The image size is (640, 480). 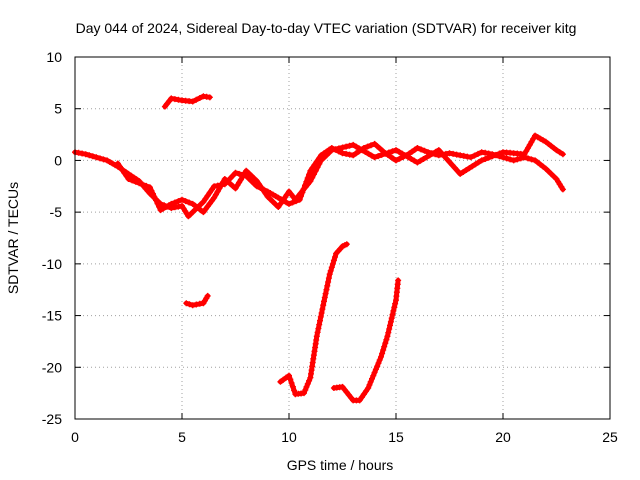 What do you see at coordinates (52, 419) in the screenshot?
I see `y-tick-label: -25` at bounding box center [52, 419].